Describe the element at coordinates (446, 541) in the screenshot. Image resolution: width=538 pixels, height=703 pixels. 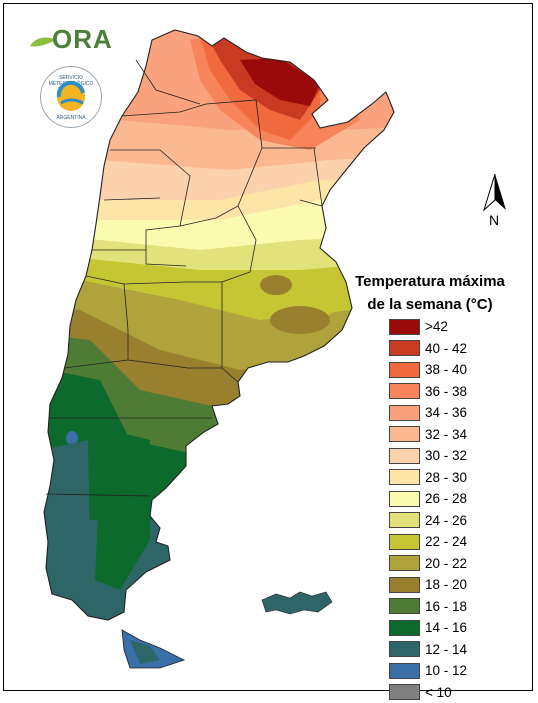
I see `legend-label: 22 - 24` at that location.